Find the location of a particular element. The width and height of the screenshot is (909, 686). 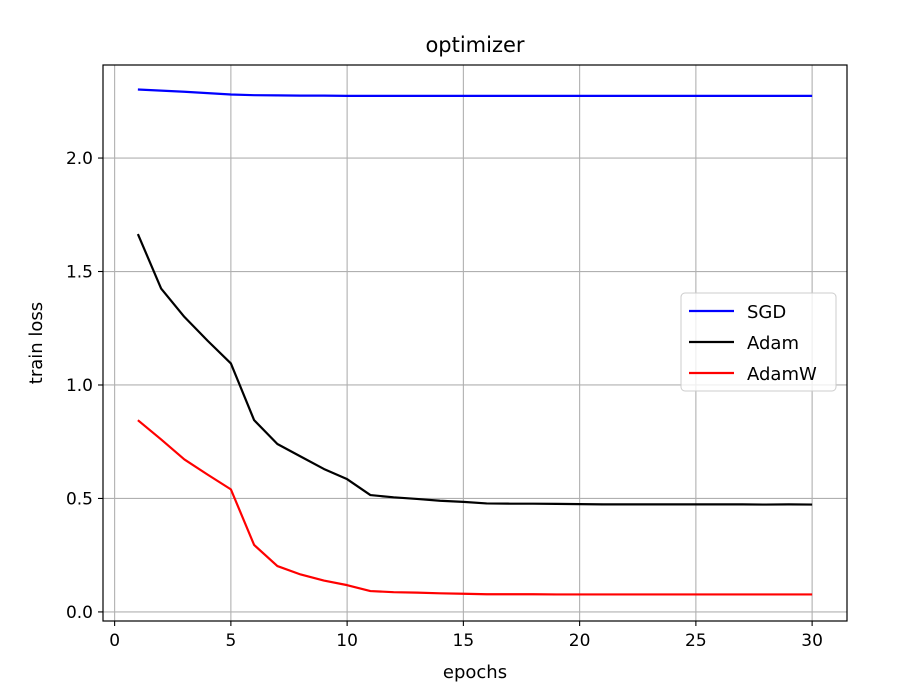

legend-label-adam: Adam is located at coordinates (773, 343).